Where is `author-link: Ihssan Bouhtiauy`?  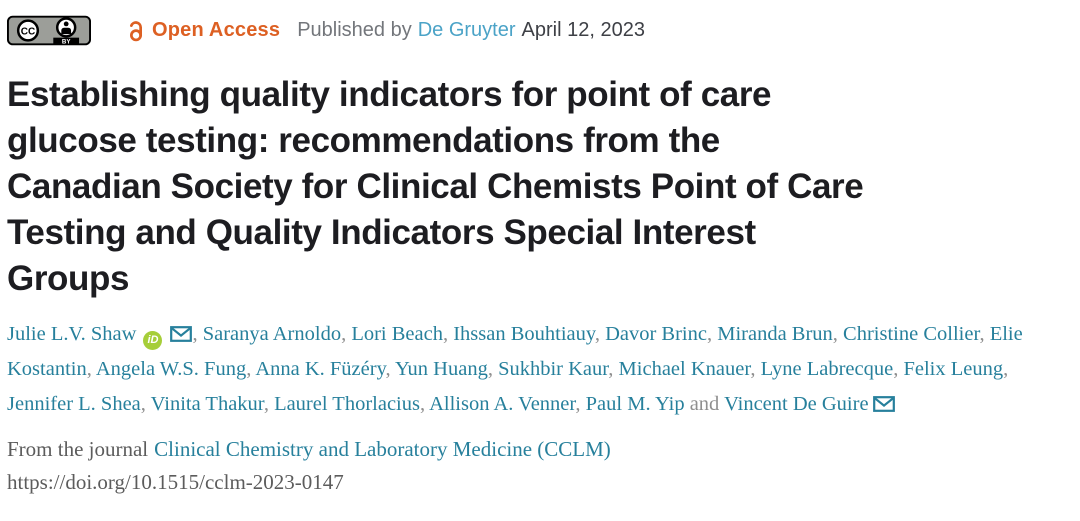 author-link: Ihssan Bouhtiauy is located at coordinates (524, 334).